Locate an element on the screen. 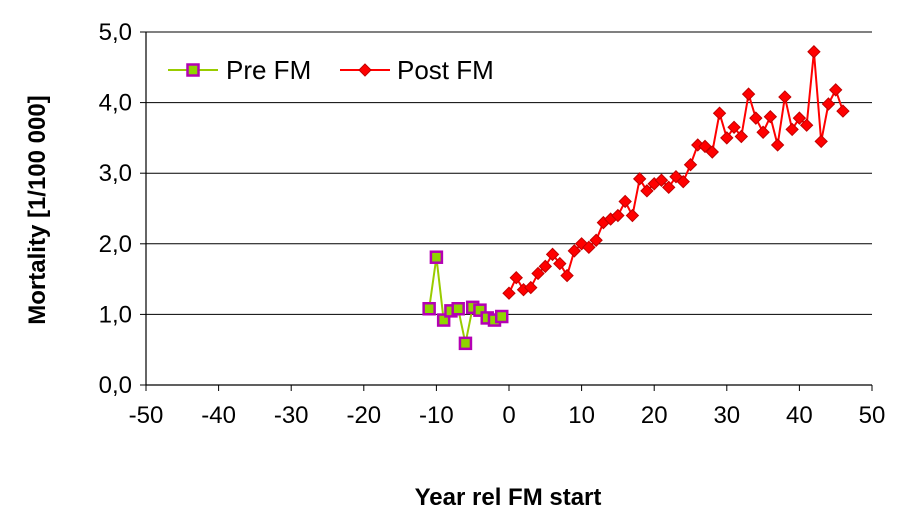 This screenshot has width=910, height=528. x-tick-label: -50 is located at coordinates (146, 415).